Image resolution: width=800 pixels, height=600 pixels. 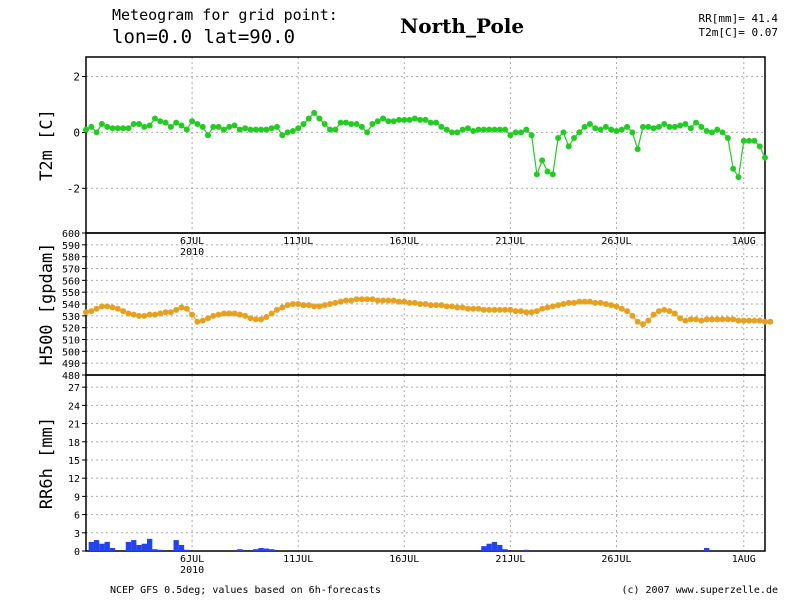 What do you see at coordinates (71, 258) in the screenshot?
I see `y-tick-label: 580` at bounding box center [71, 258].